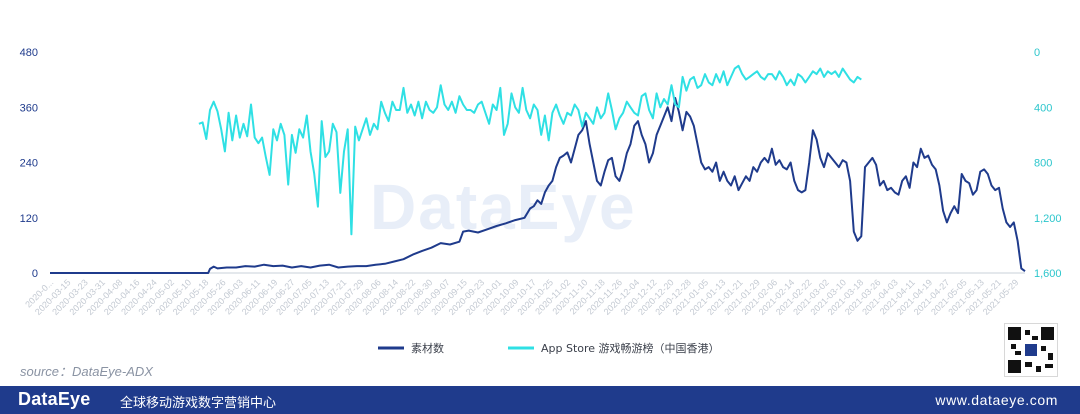 The width and height of the screenshot is (1080, 414). What do you see at coordinates (29, 164) in the screenshot?
I see `y-left-tick-label: 240` at bounding box center [29, 164].